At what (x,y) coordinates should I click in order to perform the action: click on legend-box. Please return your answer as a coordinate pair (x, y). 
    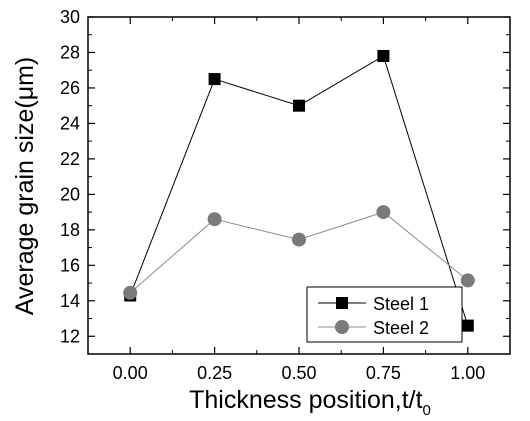
    Looking at the image, I should click on (384, 314).